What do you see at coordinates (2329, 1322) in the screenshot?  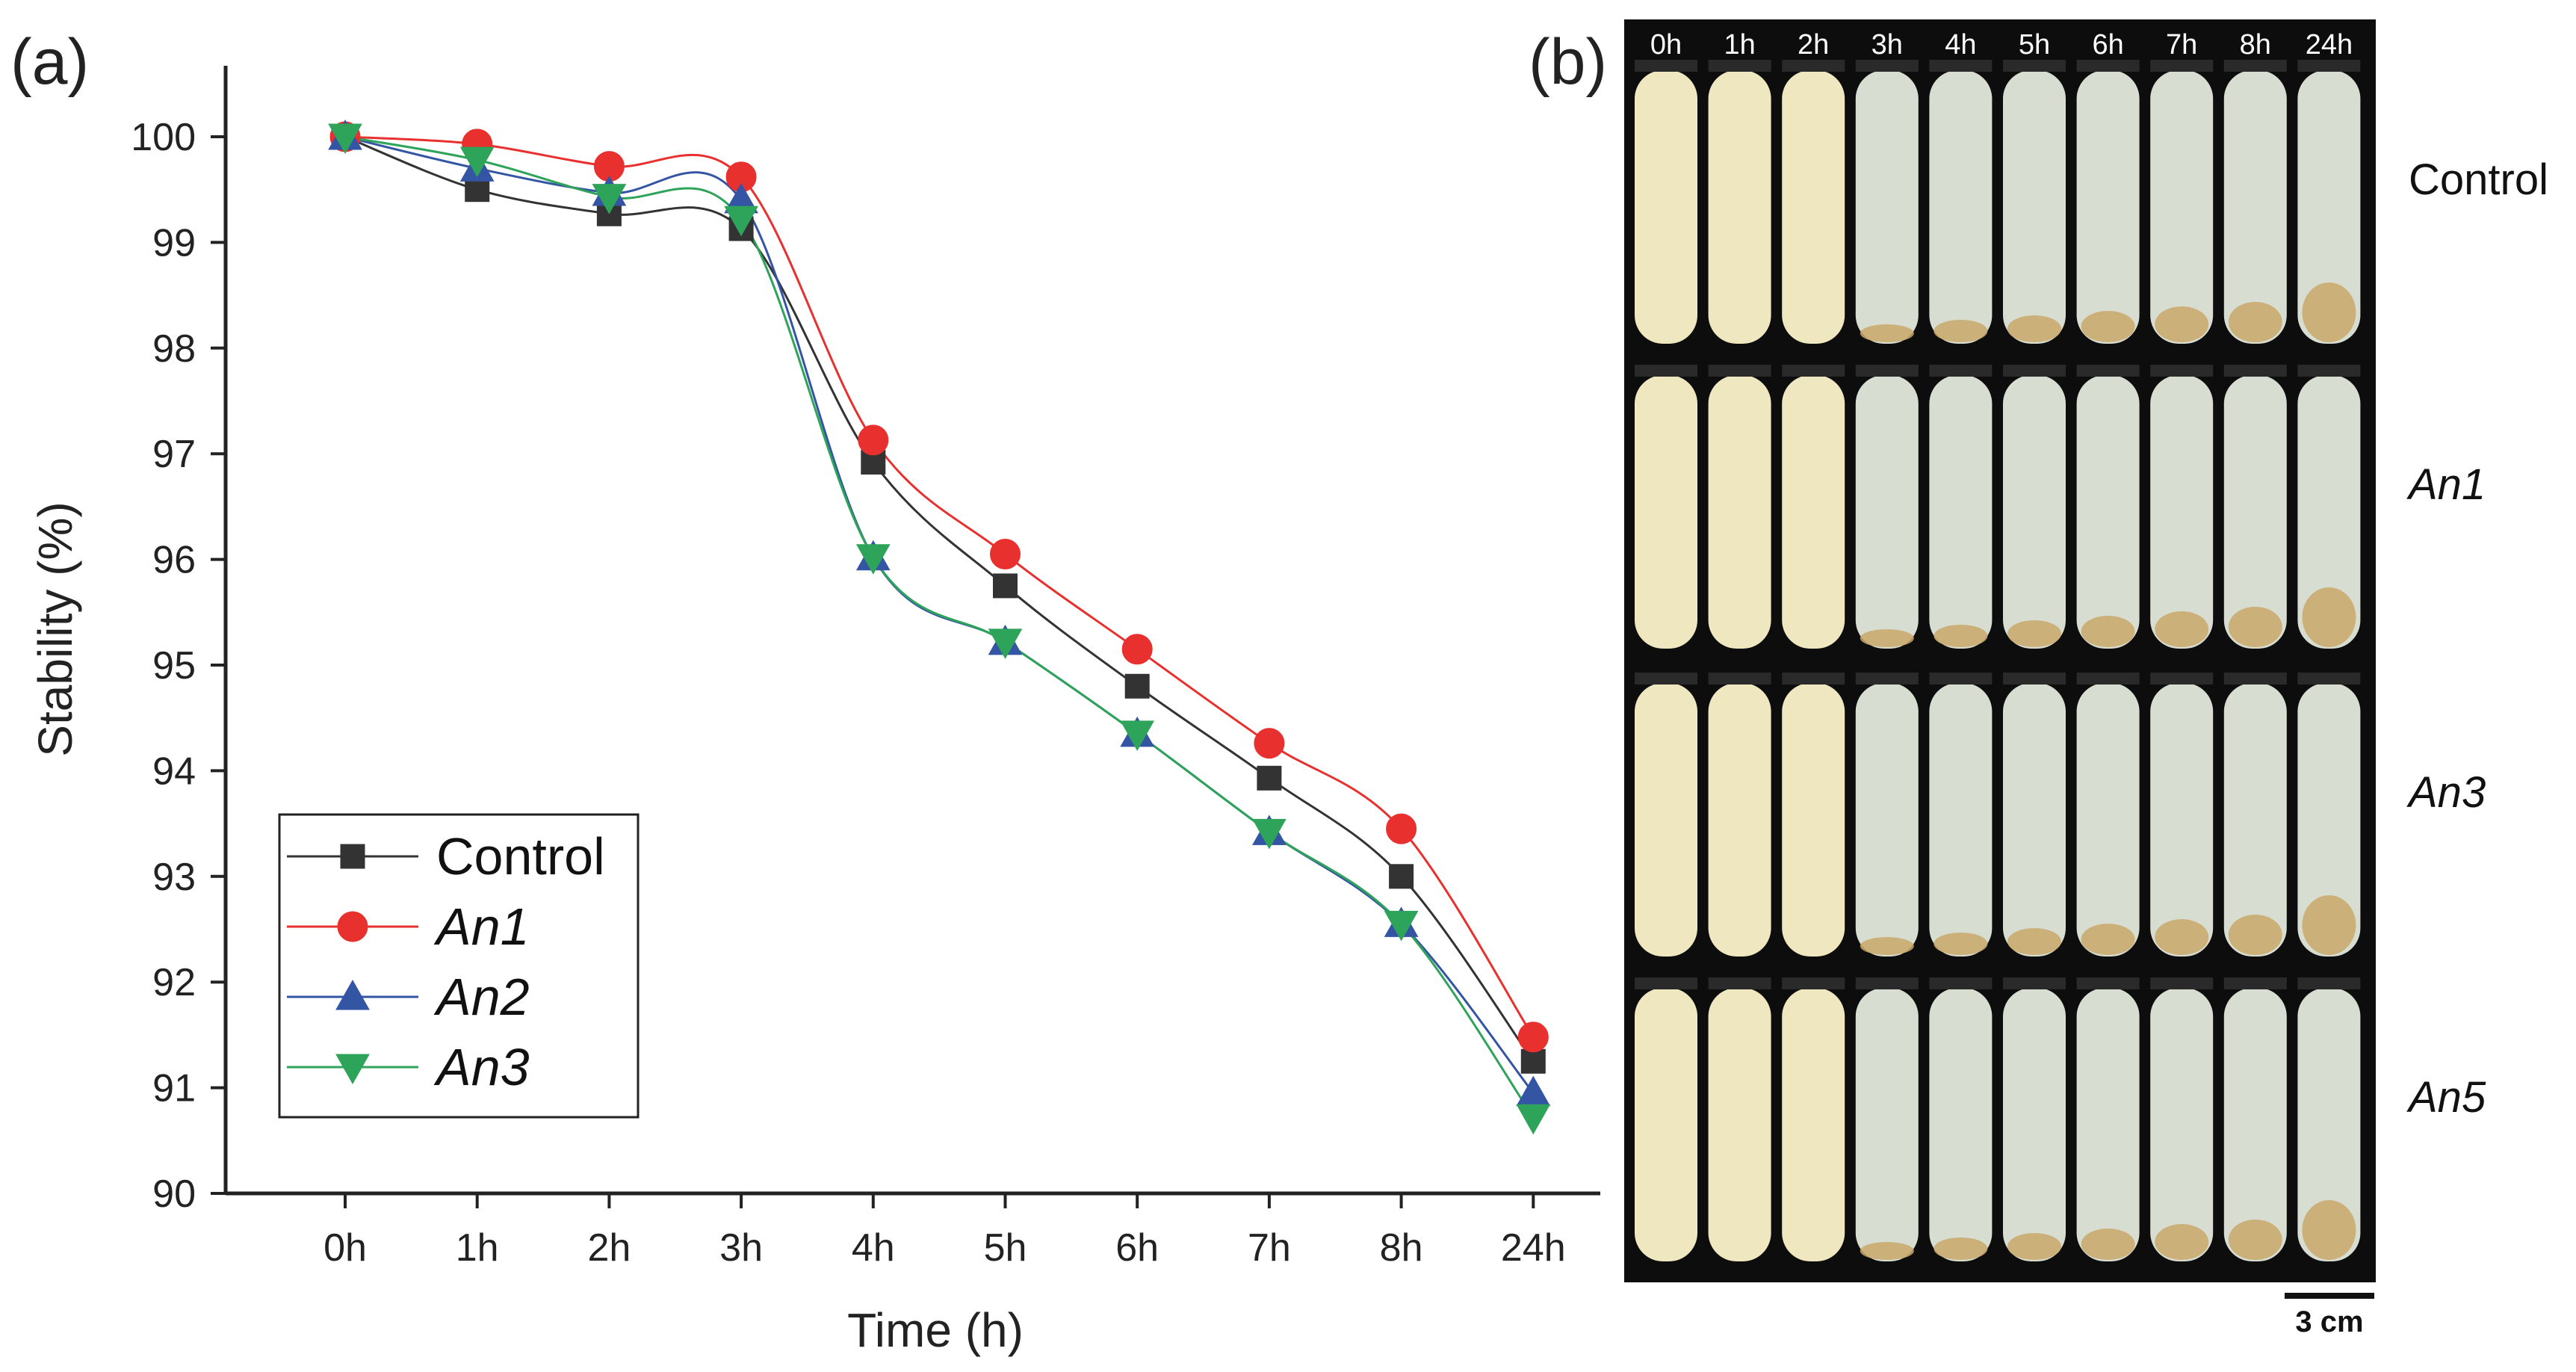 I see `scale-bar-label: 3 cm` at bounding box center [2329, 1322].